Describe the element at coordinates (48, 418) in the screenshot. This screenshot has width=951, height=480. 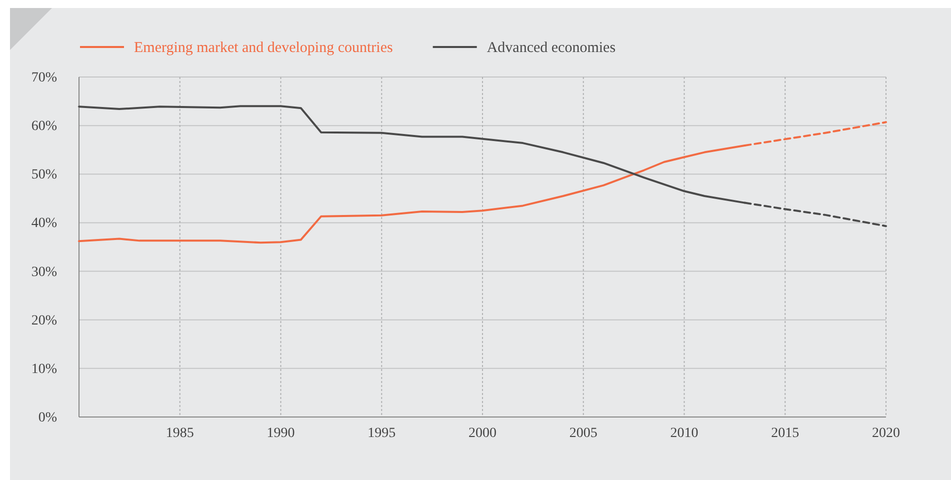
I see `y-tick-label: 0%` at that location.